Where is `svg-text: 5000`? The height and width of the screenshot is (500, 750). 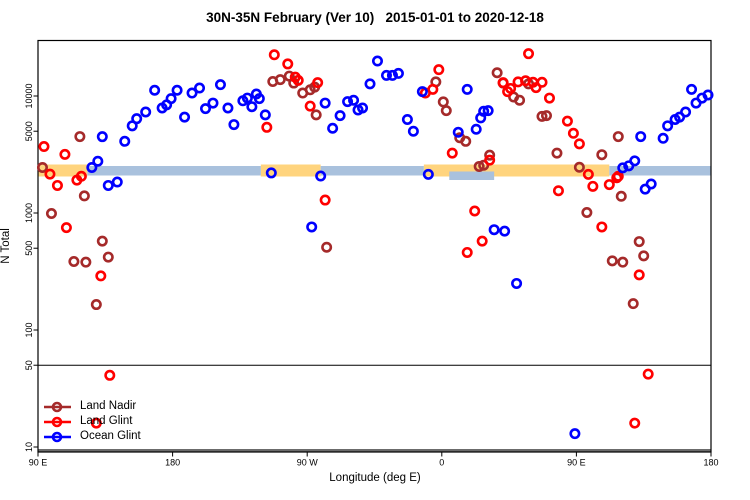
svg-text: 5000 is located at coordinates (29, 131).